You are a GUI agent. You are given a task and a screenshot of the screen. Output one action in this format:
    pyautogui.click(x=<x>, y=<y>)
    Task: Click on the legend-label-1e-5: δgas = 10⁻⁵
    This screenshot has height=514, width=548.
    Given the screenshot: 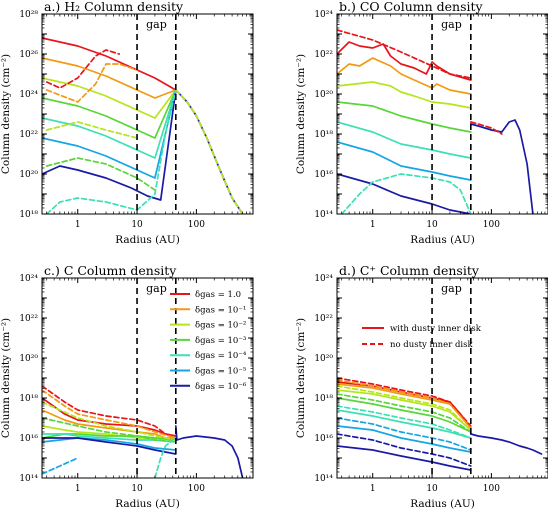 What is the action you would take?
    pyautogui.click(x=221, y=372)
    